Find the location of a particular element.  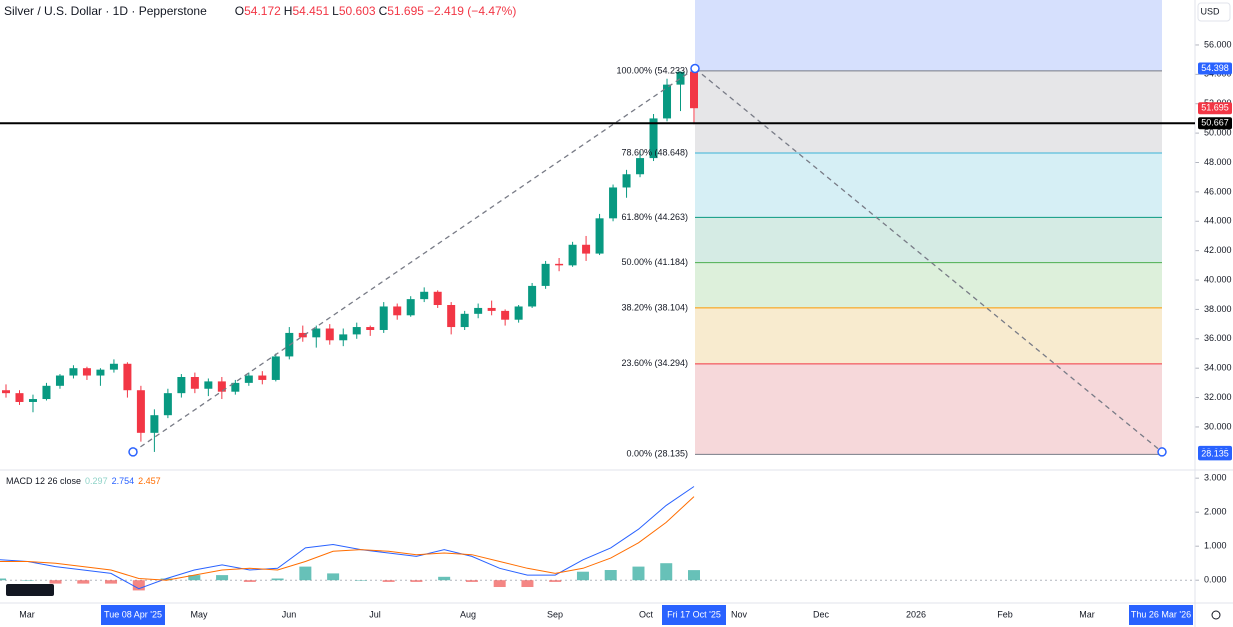

fib-level-label: 100.00% (54.233) is located at coordinates (652, 70).